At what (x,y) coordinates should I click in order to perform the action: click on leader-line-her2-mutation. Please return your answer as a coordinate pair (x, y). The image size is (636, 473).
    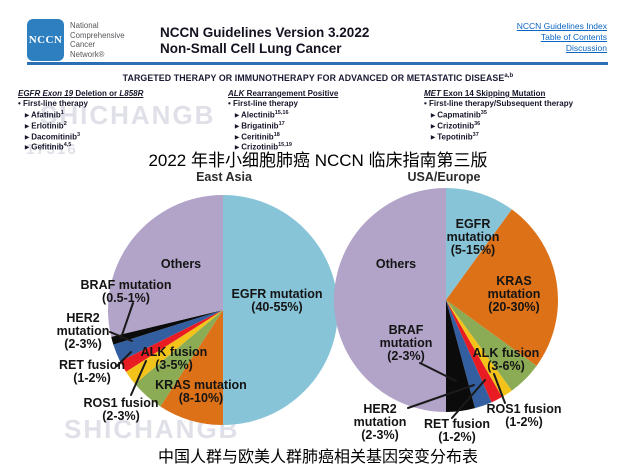
    Looking at the image, I should click on (441, 396).